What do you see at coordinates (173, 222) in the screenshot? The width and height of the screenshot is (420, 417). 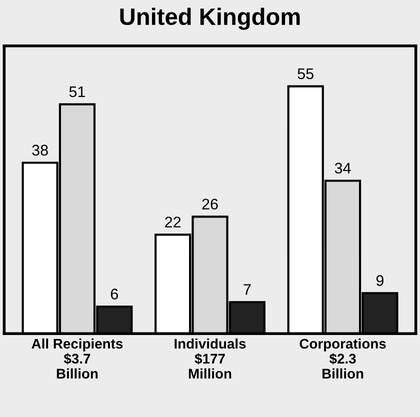 I see `data-label: 22` at bounding box center [173, 222].